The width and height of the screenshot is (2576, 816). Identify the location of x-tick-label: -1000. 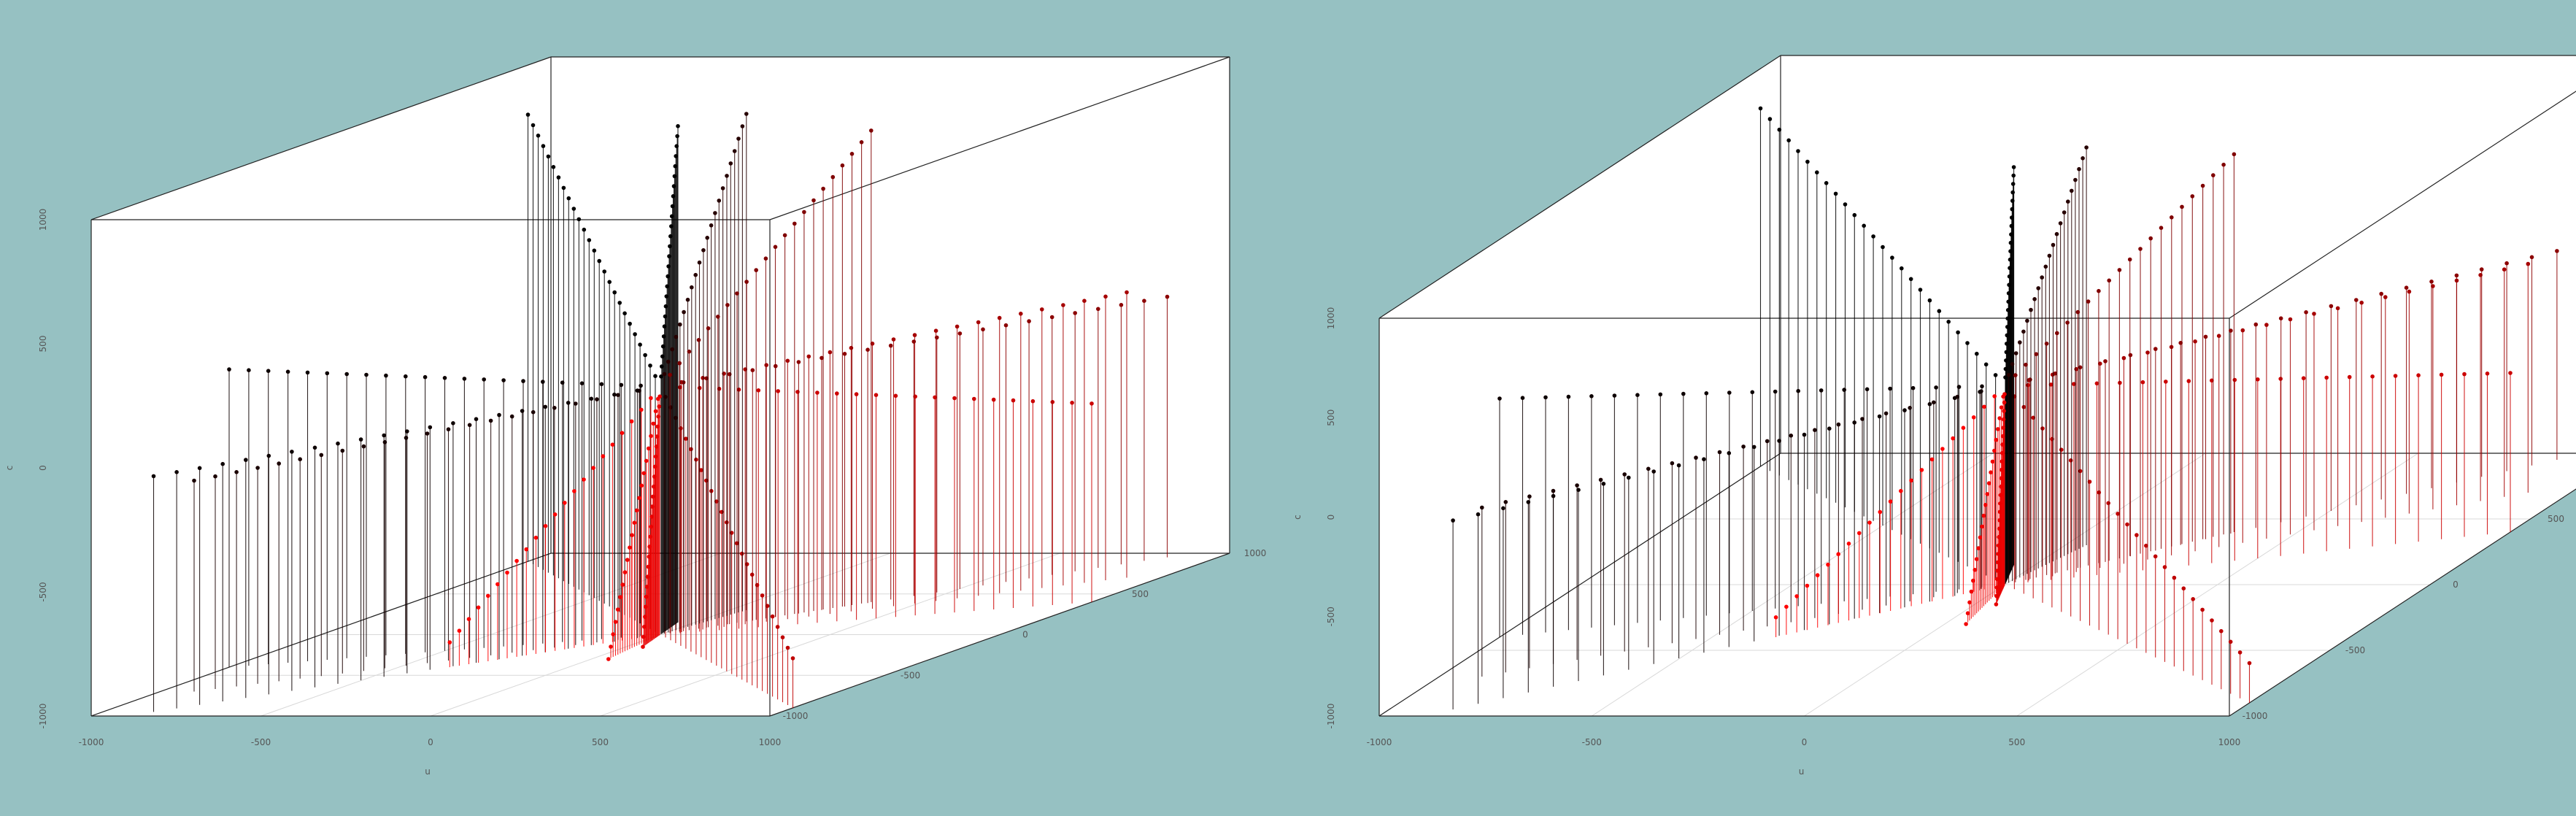
(1379, 742).